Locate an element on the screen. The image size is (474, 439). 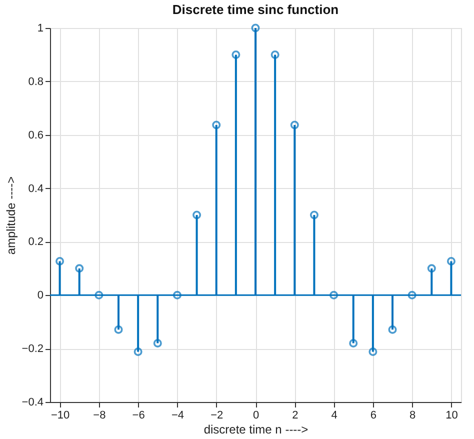
y-axis-title: amplitude ----> is located at coordinates (11, 215).